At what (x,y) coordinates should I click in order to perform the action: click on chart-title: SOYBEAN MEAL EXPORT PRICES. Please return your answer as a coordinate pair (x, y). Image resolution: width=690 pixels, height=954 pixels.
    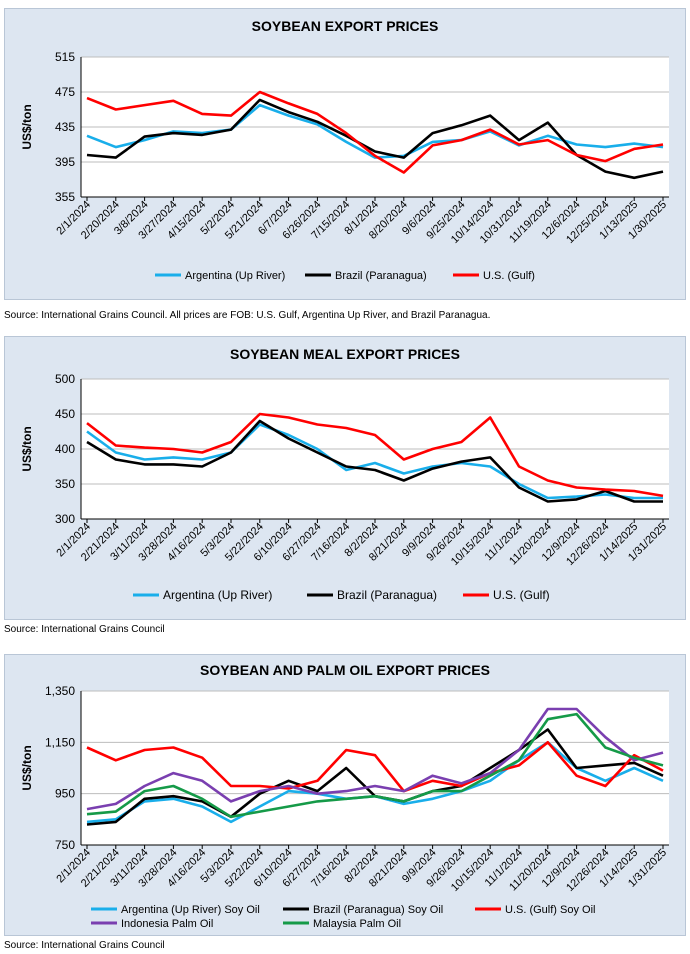
    Looking at the image, I should click on (345, 354).